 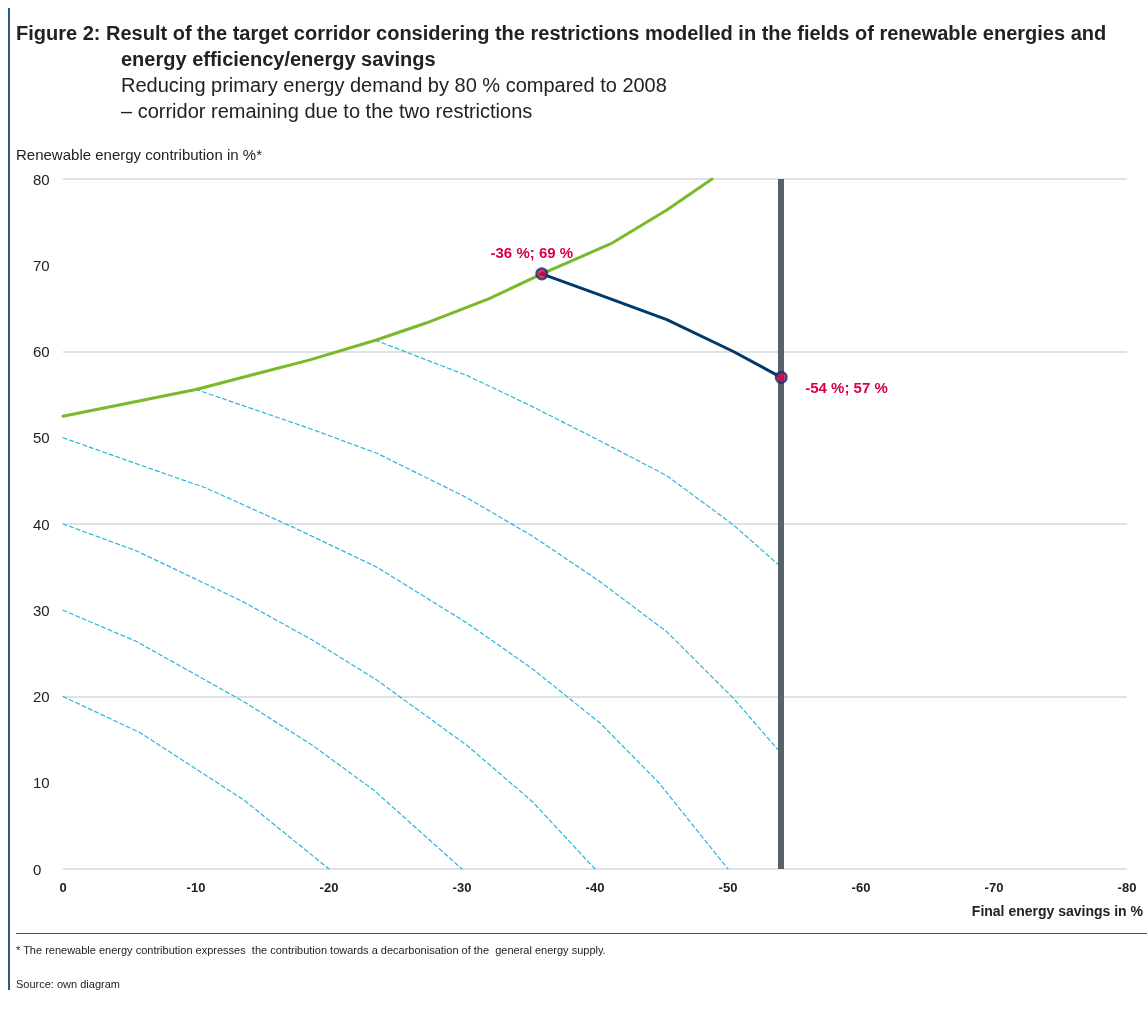 What do you see at coordinates (41, 438) in the screenshot?
I see `y-tick-label: 50` at bounding box center [41, 438].